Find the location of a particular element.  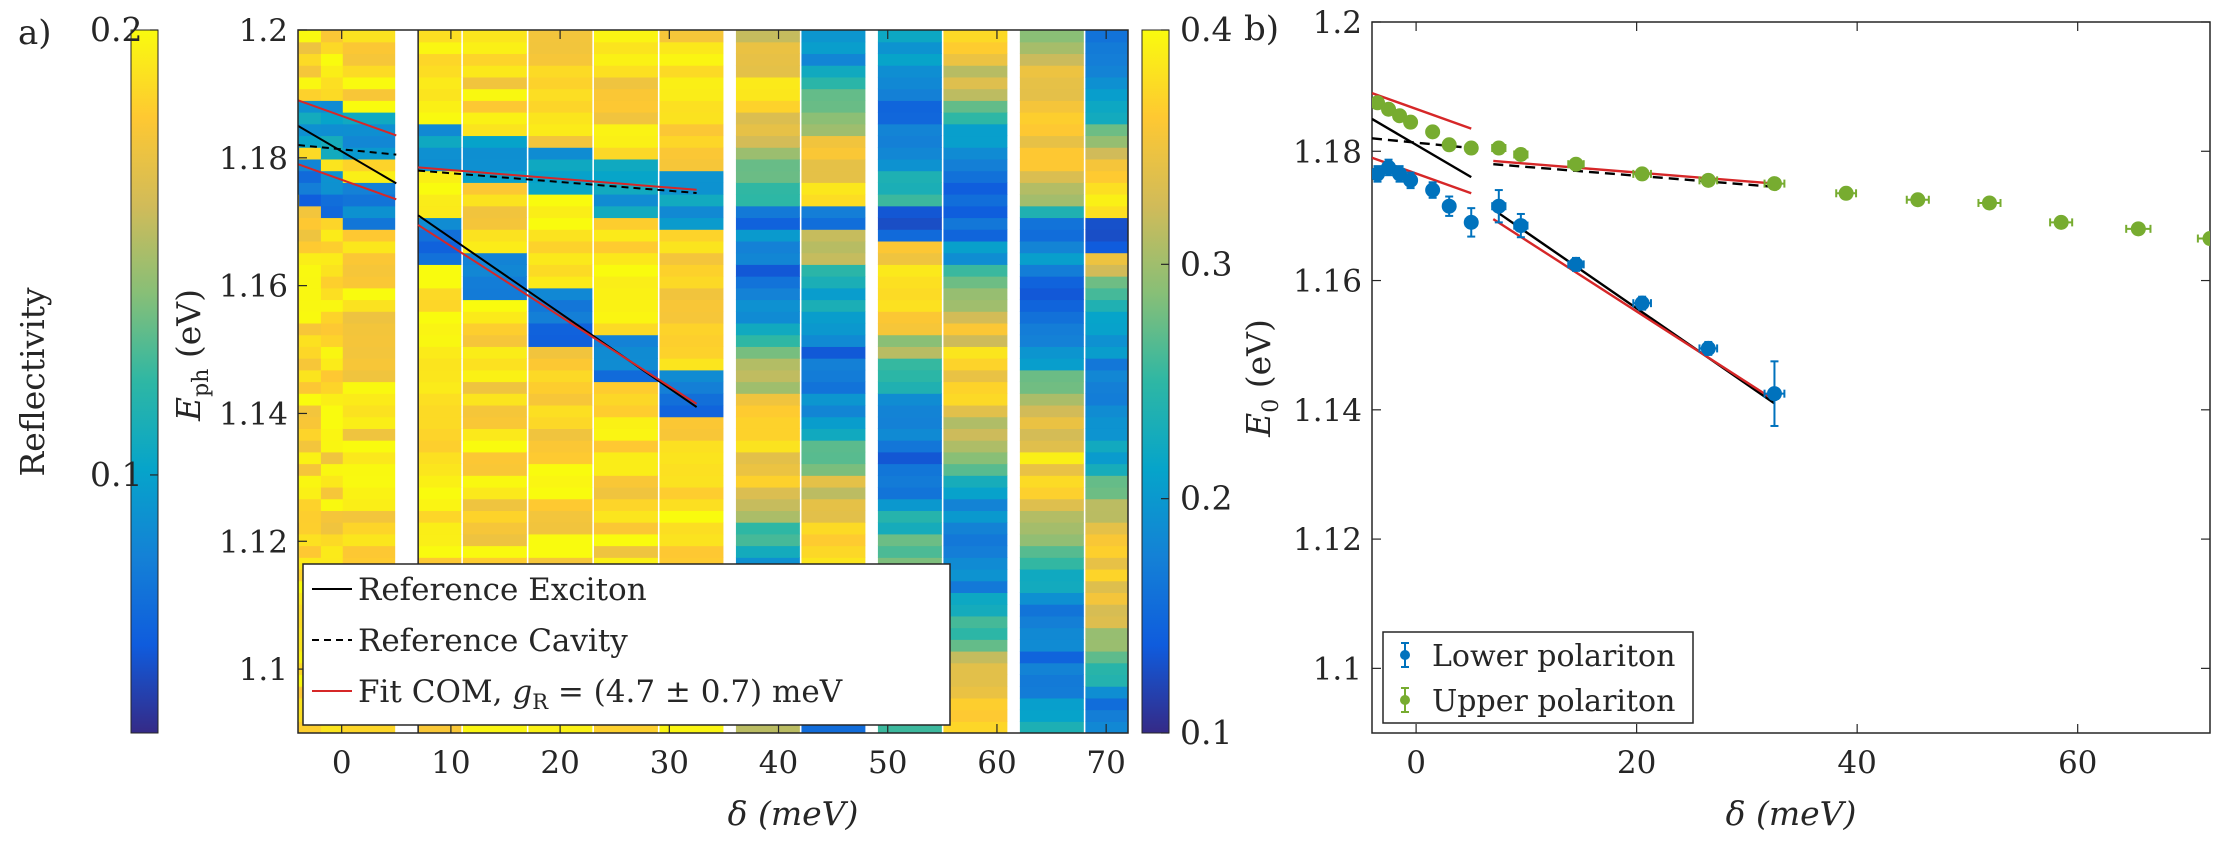

colorbar-tick-label: 0.2 is located at coordinates (116, 29).